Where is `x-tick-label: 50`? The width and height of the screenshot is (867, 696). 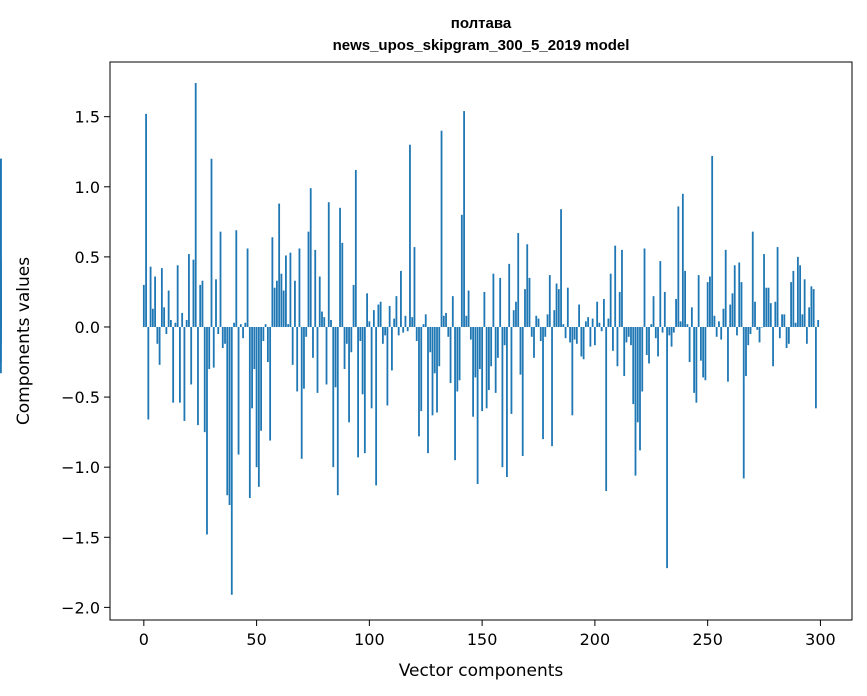
x-tick-label: 50 is located at coordinates (256, 639).